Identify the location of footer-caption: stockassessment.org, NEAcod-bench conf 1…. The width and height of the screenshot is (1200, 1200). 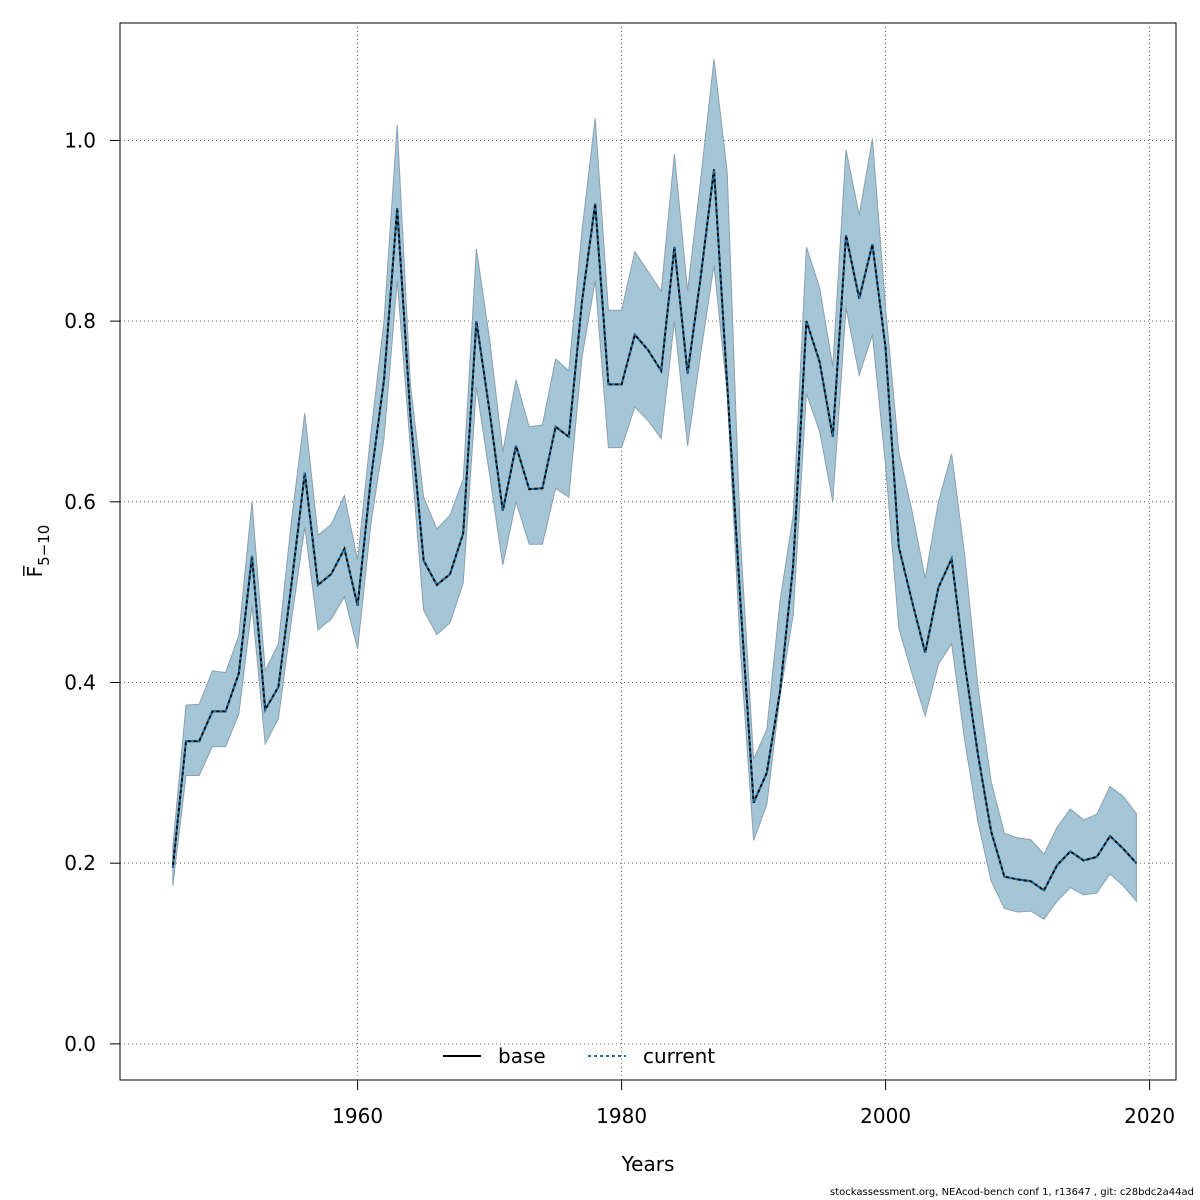
(1012, 1192).